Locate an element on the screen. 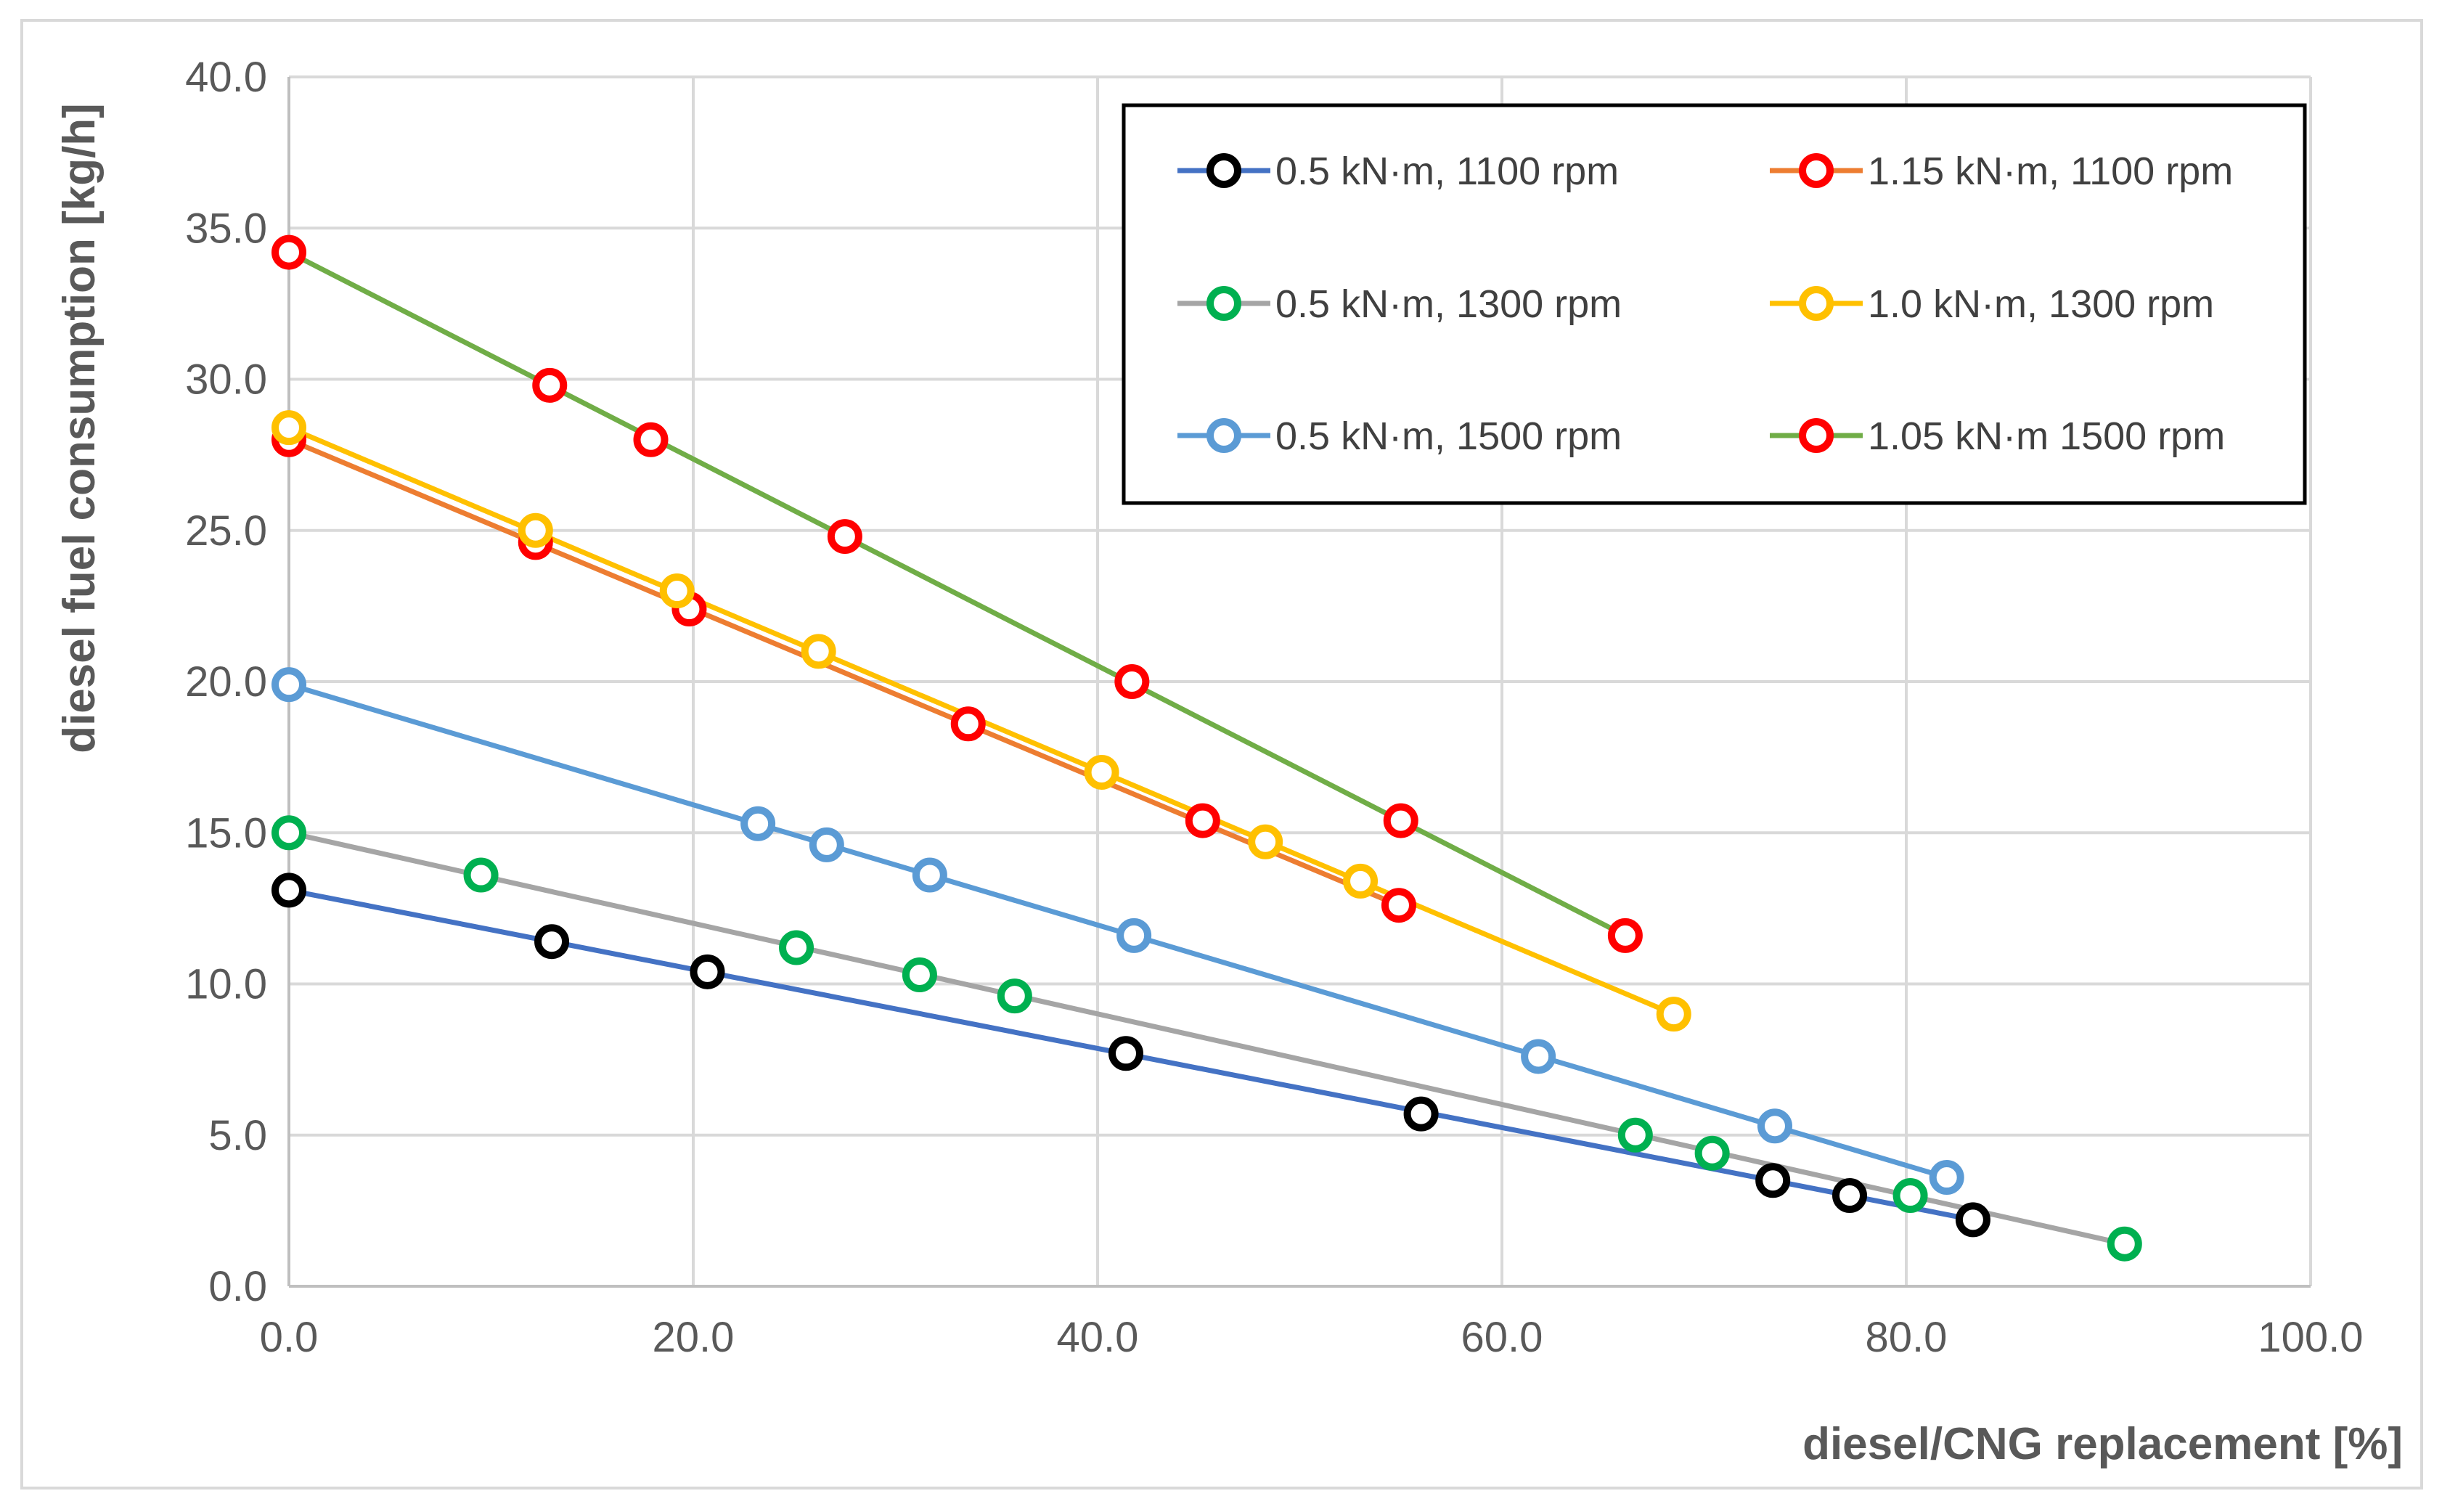 This screenshot has height=1512, width=2442. legend-label: 0.5 kN·m, 1100 rpm is located at coordinates (1447, 171).